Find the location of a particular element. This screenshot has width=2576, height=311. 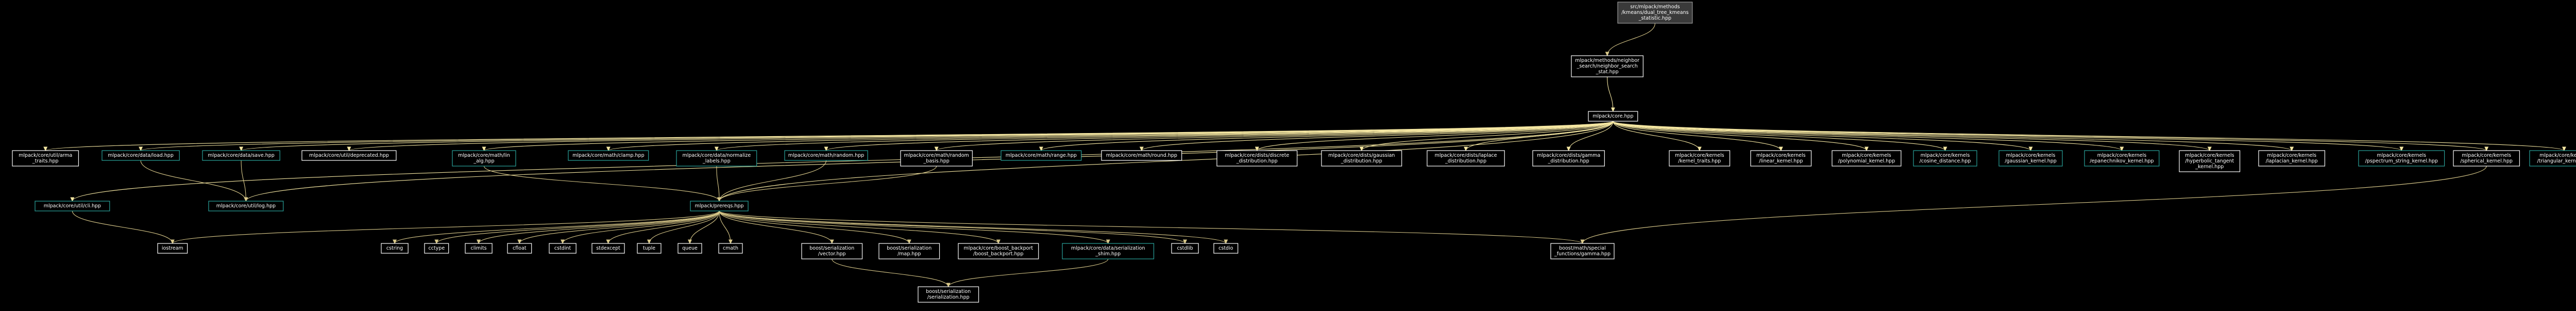

node-label-line: boost/serialization is located at coordinates (831, 248).